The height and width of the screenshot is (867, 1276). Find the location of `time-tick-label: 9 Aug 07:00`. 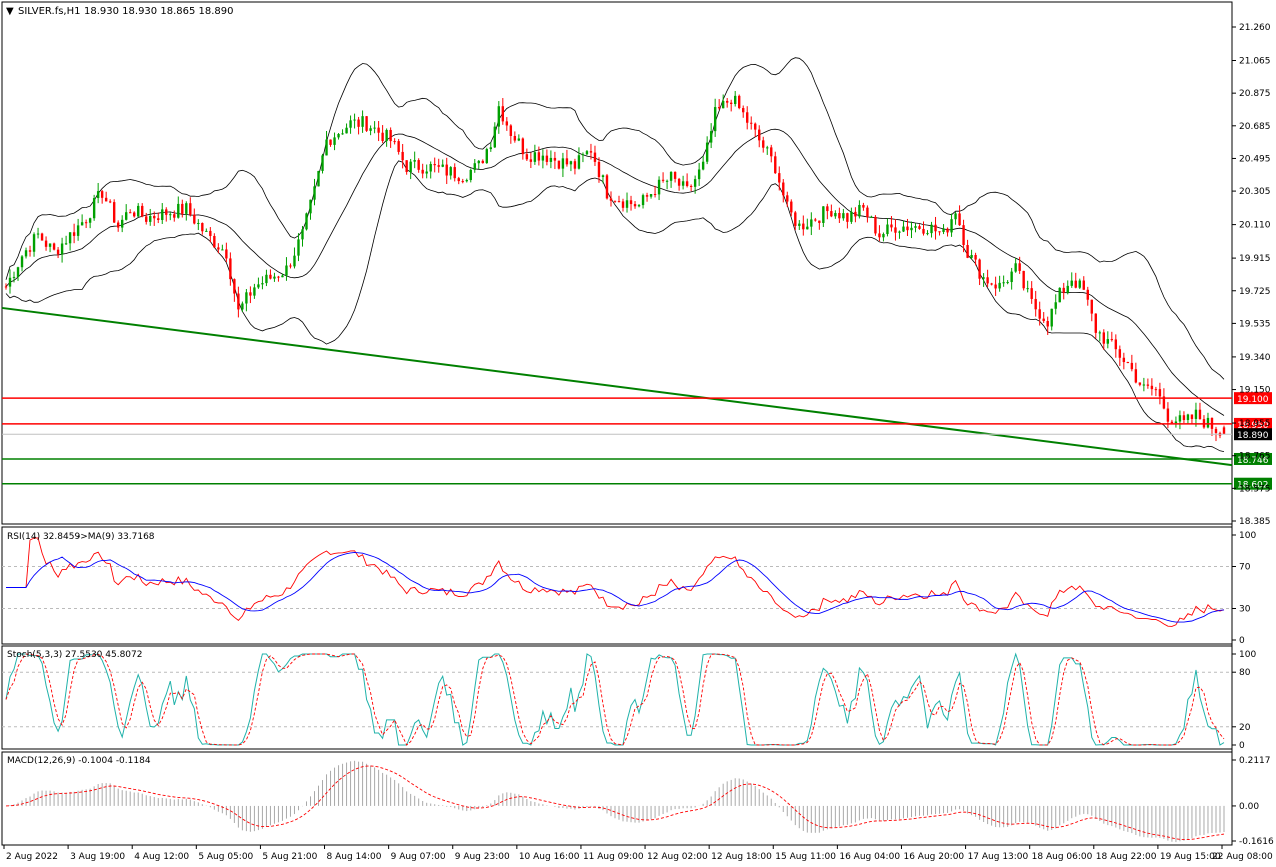

time-tick-label: 9 Aug 07:00 is located at coordinates (418, 857).